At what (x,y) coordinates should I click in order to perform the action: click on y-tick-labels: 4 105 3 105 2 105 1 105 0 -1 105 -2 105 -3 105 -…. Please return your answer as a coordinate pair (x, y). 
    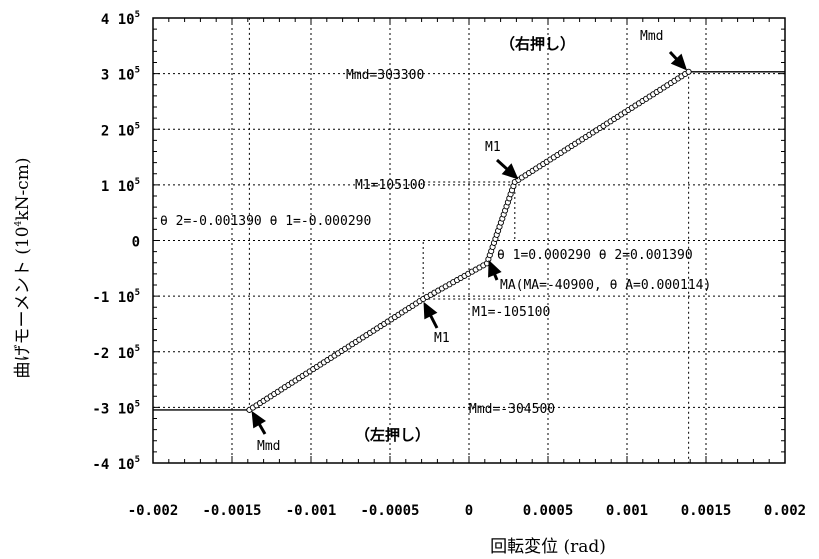
    Looking at the image, I should click on (116, 241).